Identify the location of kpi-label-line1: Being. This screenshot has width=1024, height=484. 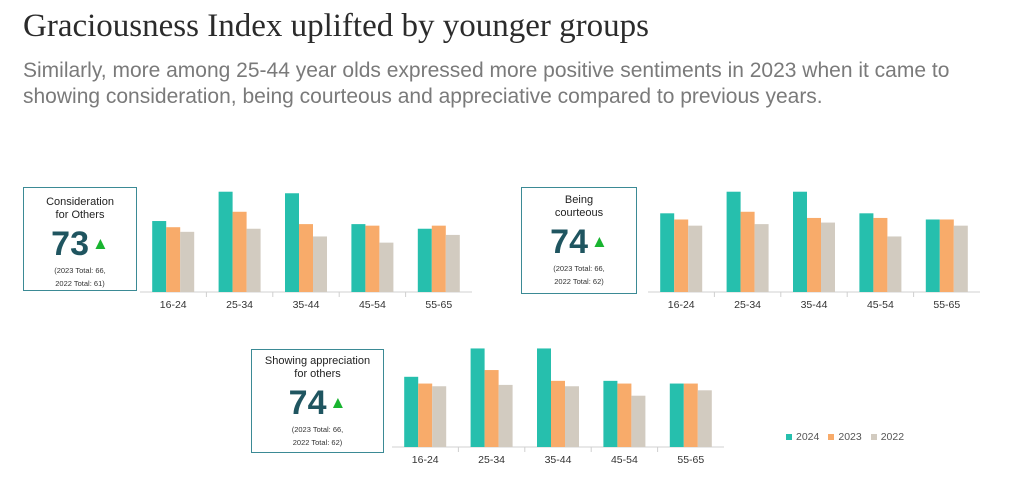
(579, 200).